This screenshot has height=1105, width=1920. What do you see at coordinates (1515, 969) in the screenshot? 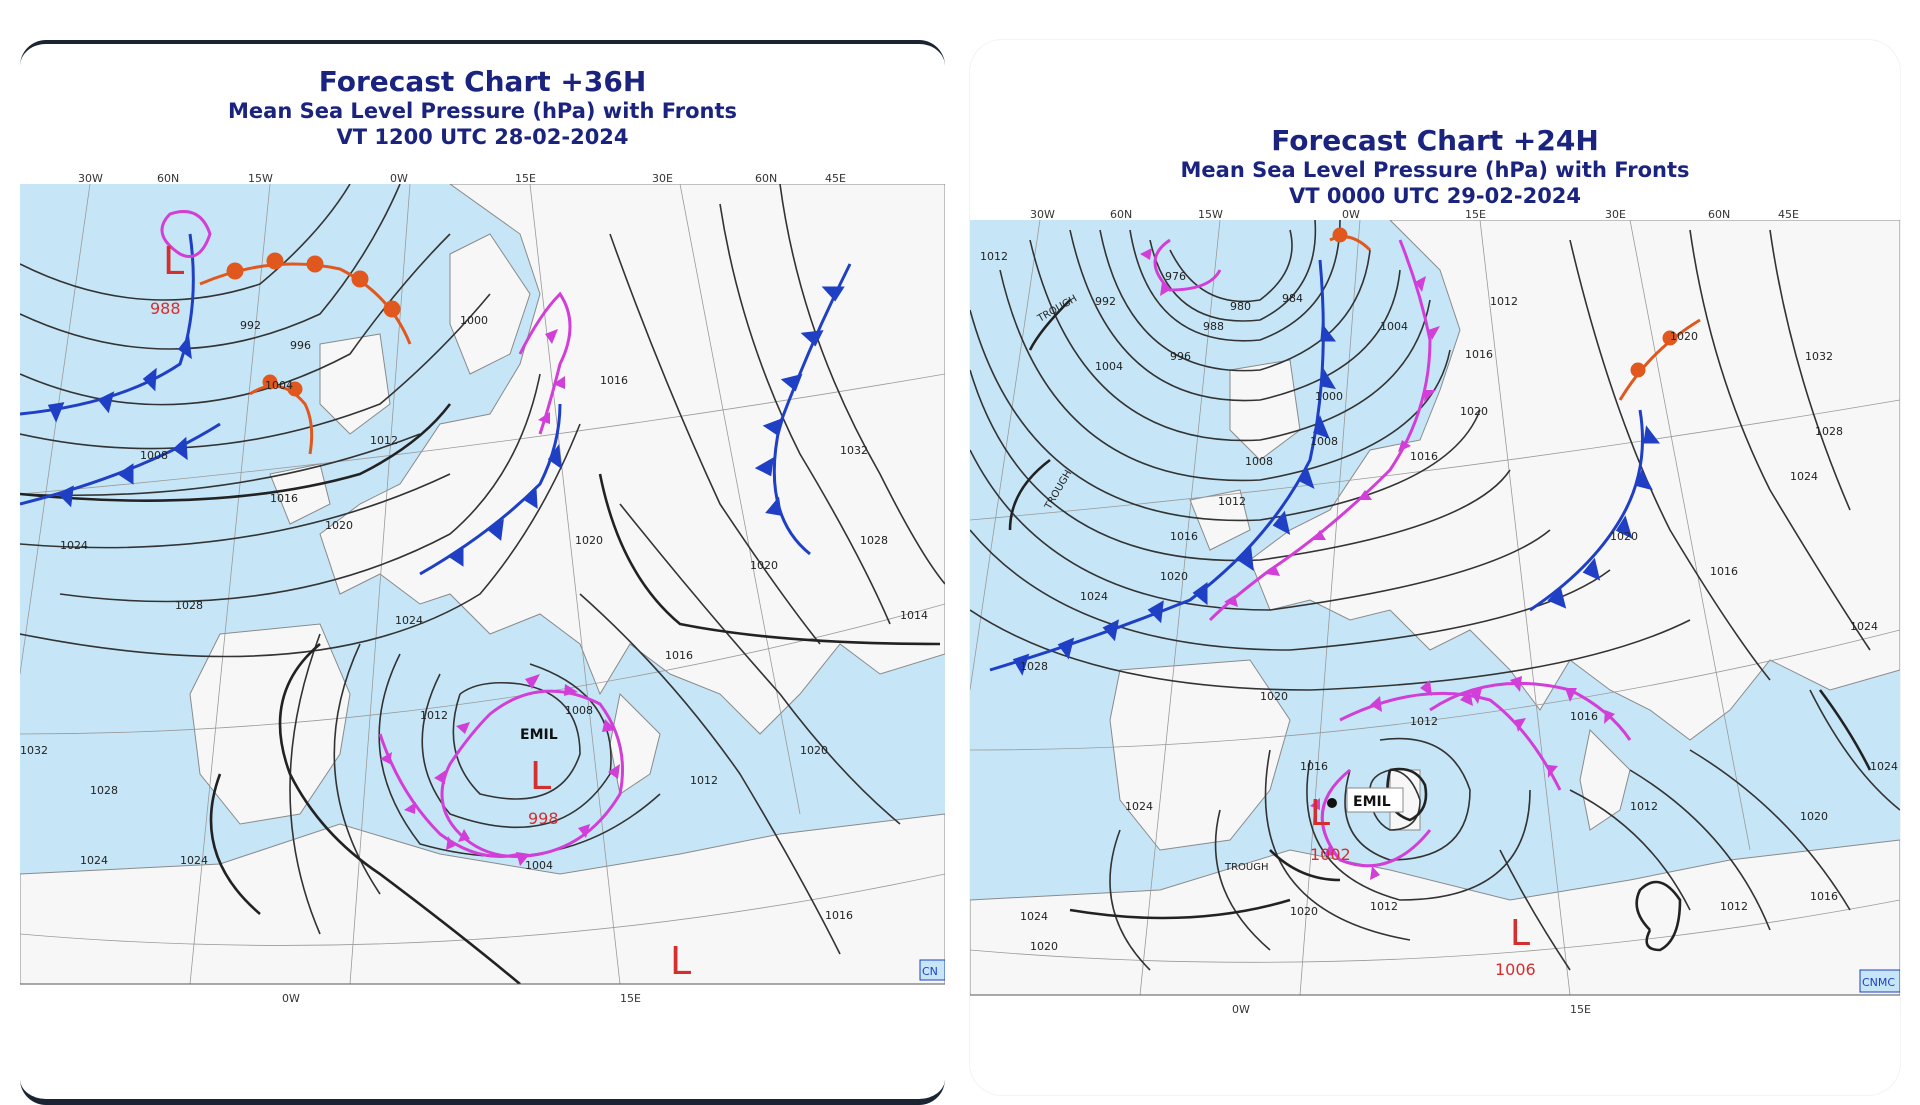
I see `low-pressure-value: 1006` at bounding box center [1515, 969].